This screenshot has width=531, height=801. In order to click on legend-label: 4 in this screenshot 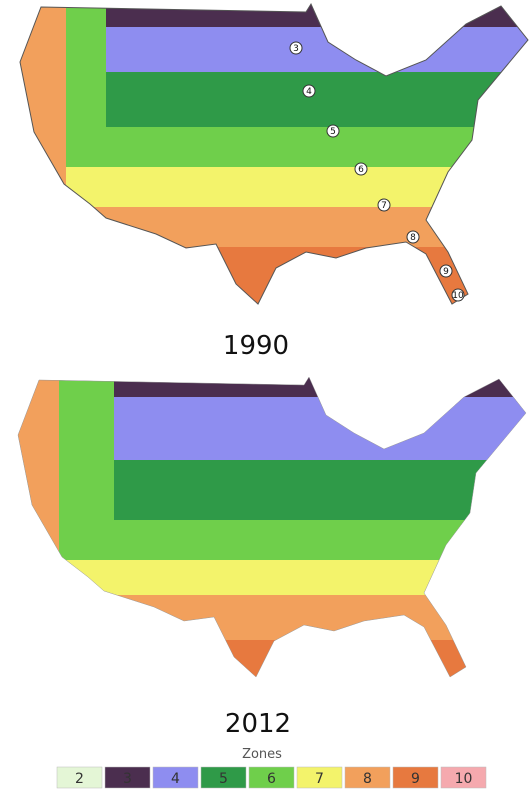, I will do `click(175, 779)`.